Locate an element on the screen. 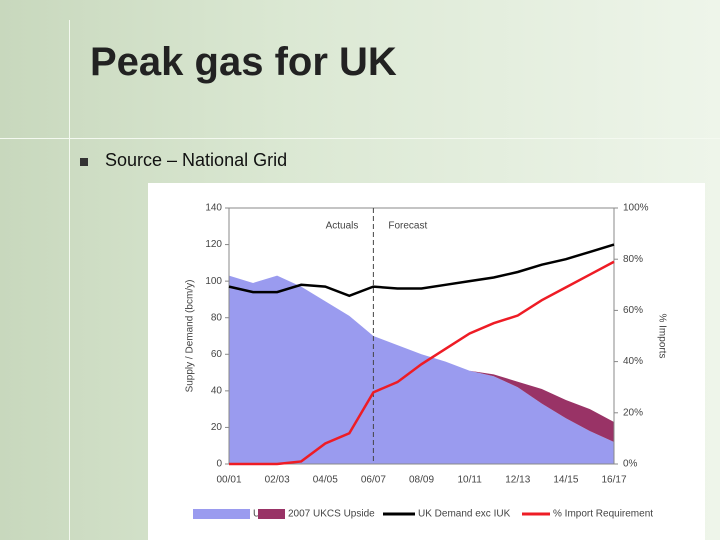 The height and width of the screenshot is (540, 720). slide-title: Peak gas for UK is located at coordinates (243, 62).